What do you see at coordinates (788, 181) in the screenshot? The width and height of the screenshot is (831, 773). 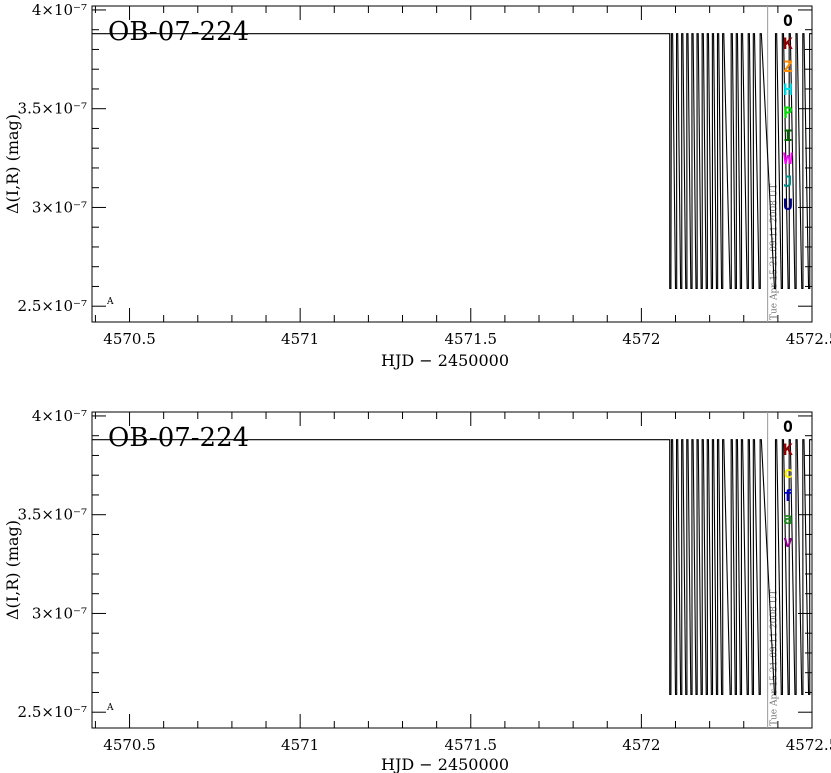 I see `legend-entry: J` at bounding box center [788, 181].